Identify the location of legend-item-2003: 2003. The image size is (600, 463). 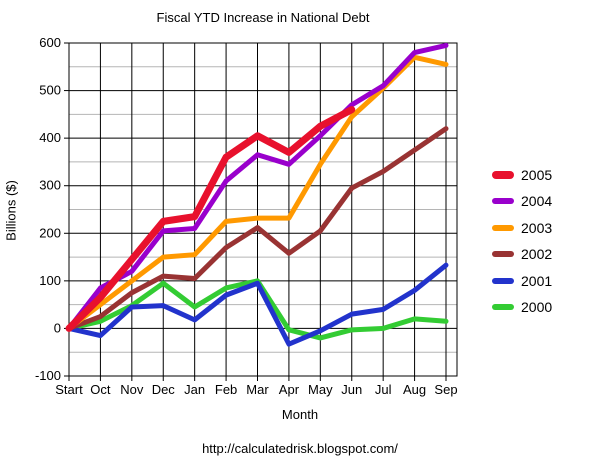
(522, 228).